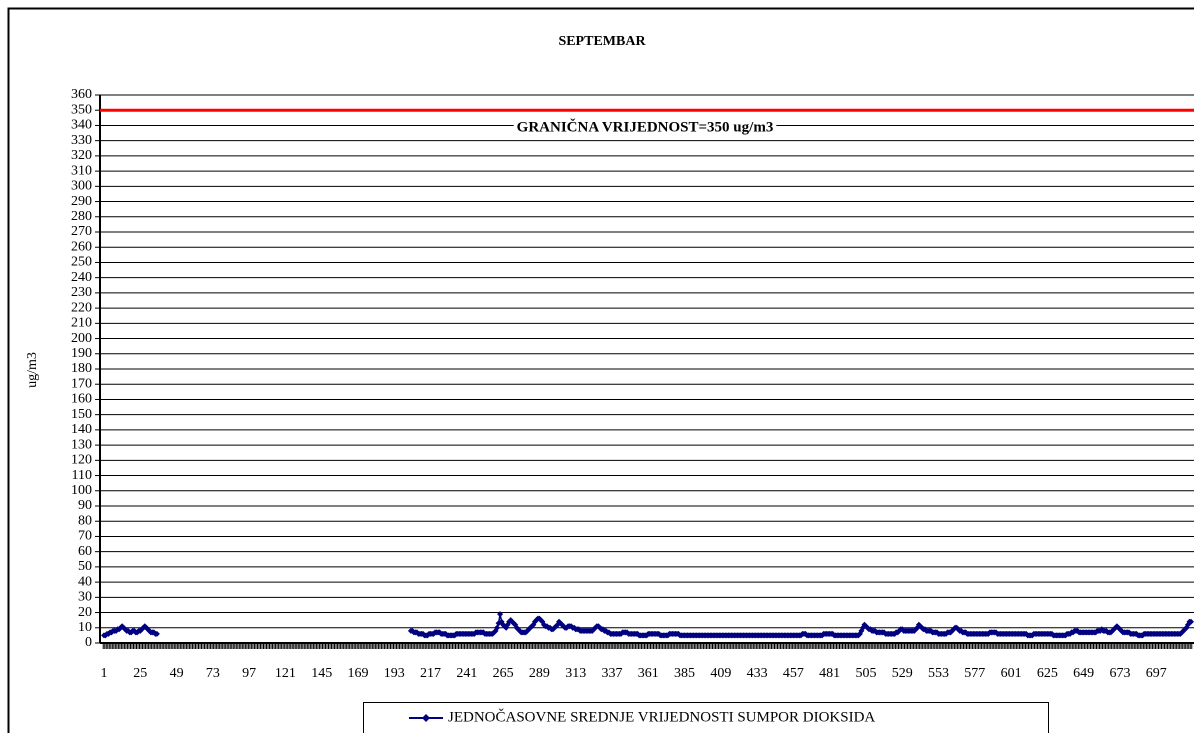 Image resolution: width=1194 pixels, height=733 pixels. What do you see at coordinates (81, 460) in the screenshot?
I see `y-tick-label: 120` at bounding box center [81, 460].